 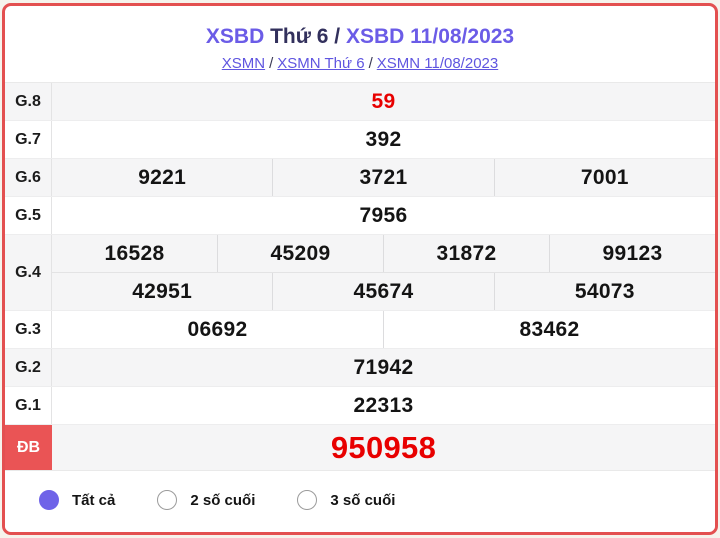 I want to click on option-label: 3 số cuối, so click(x=363, y=500).